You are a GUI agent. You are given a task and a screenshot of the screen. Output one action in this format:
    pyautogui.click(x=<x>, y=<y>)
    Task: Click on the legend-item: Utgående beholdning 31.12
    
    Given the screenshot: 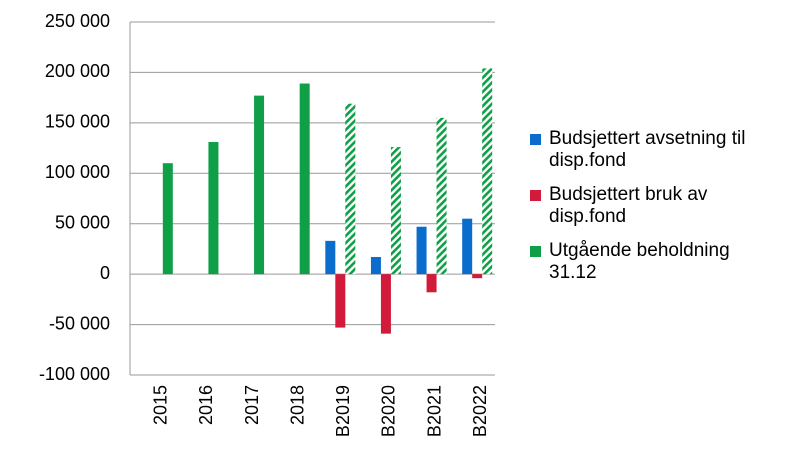 What is the action you would take?
    pyautogui.click(x=655, y=262)
    